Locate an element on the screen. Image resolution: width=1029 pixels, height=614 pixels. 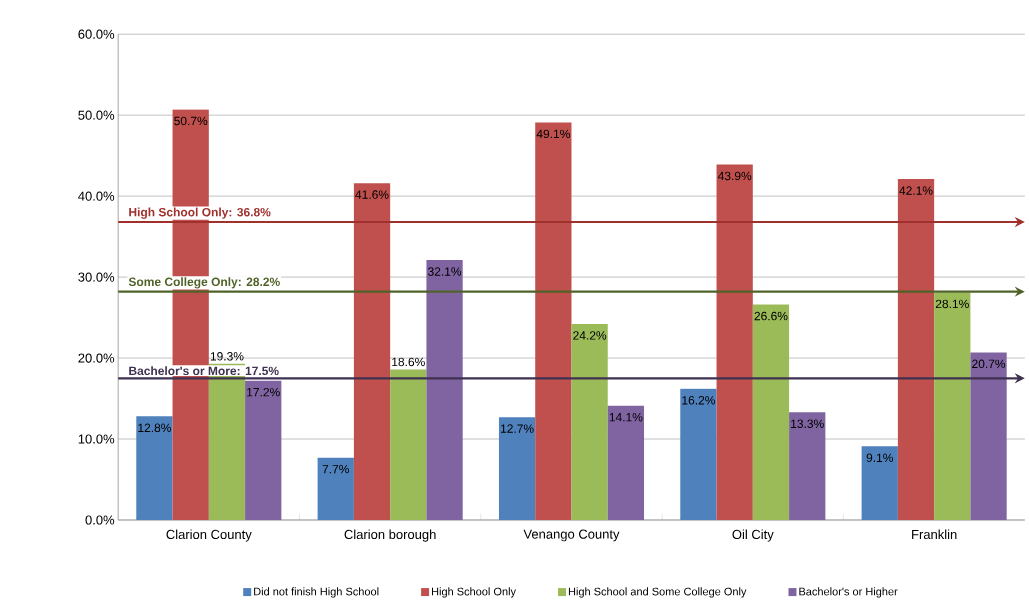
y-tick-label: 40.0% is located at coordinates (96, 196).